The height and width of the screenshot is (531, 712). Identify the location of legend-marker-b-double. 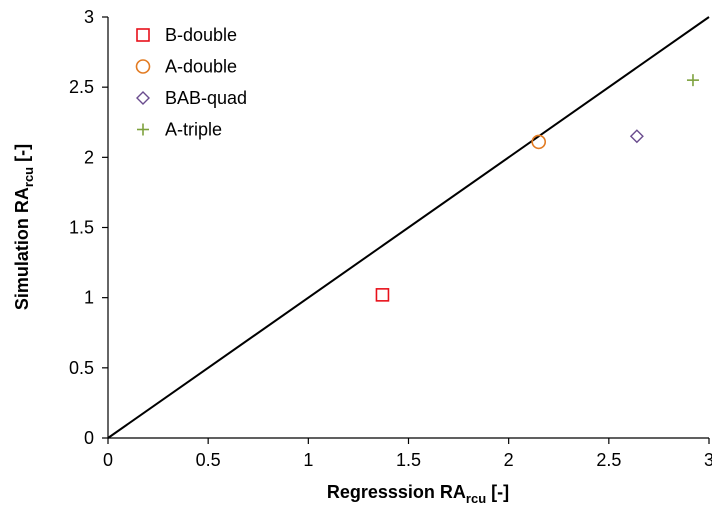
(143, 35).